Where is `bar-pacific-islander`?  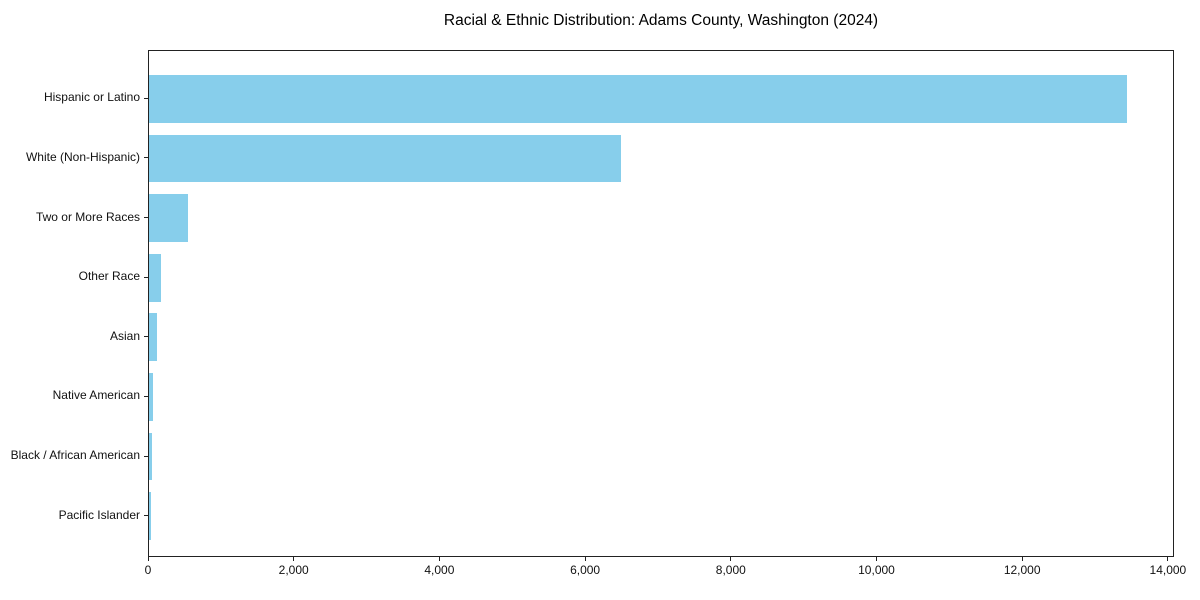 bar-pacific-islander is located at coordinates (150, 516).